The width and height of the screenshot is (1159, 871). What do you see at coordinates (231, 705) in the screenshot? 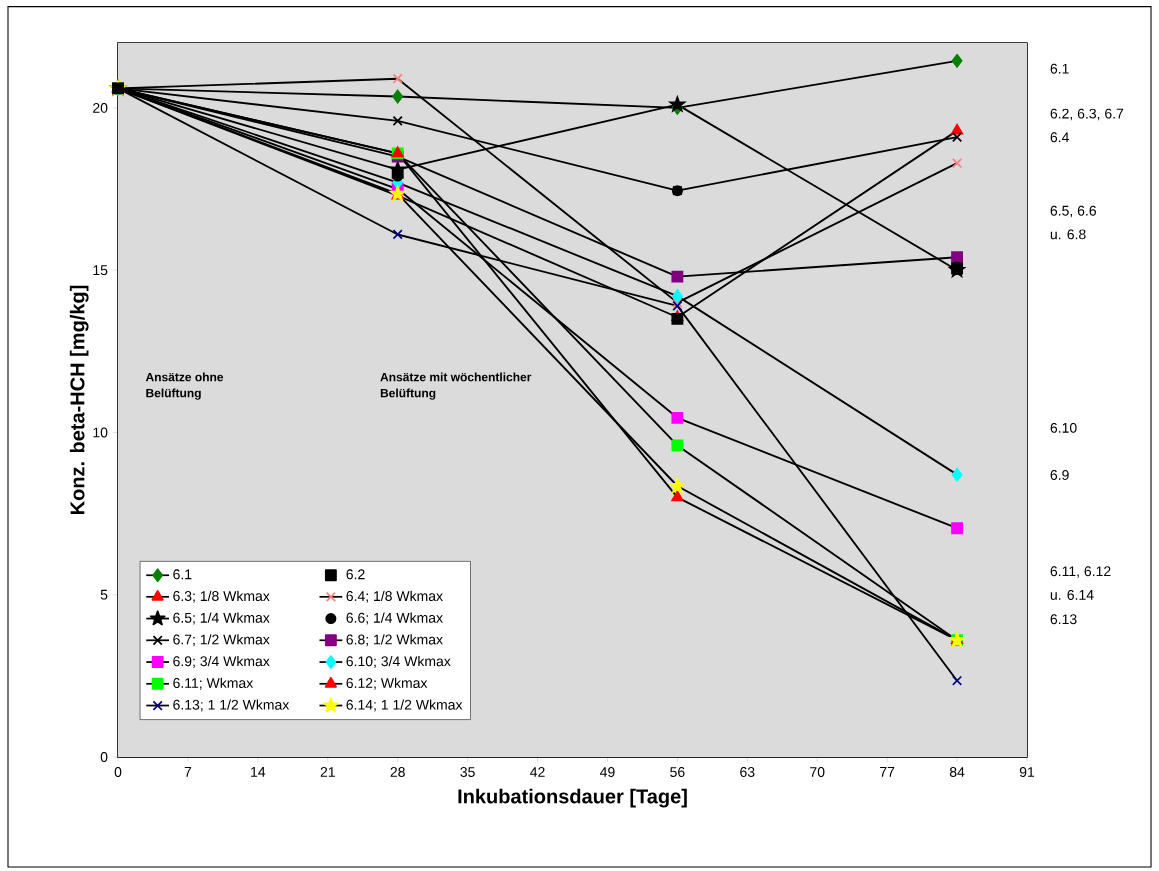
I see `legend-label: 6.13; 1 1/2 Wkmax` at bounding box center [231, 705].